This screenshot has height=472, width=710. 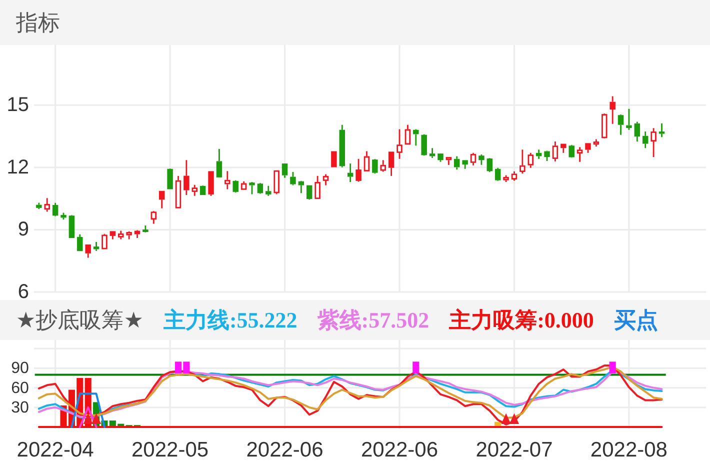 What do you see at coordinates (23, 229) in the screenshot?
I see `y-tick-label: 9` at bounding box center [23, 229].